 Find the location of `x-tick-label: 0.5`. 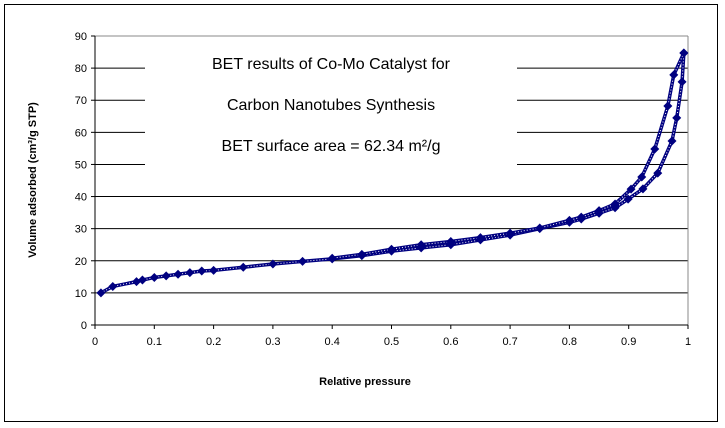

x-tick-label: 0.5 is located at coordinates (391, 342).